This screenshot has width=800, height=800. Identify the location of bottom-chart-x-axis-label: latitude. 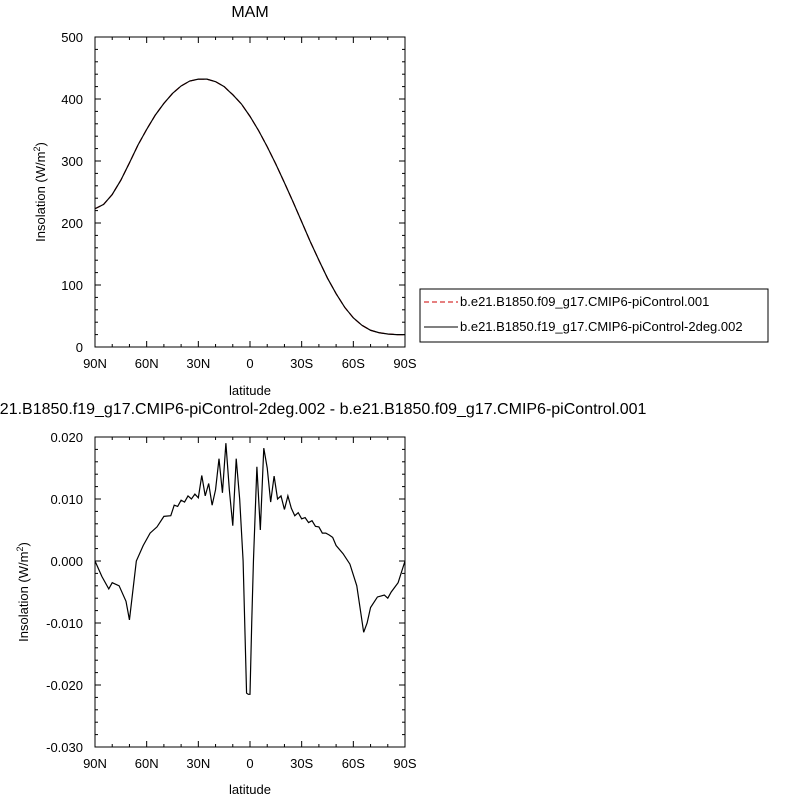
(250, 789).